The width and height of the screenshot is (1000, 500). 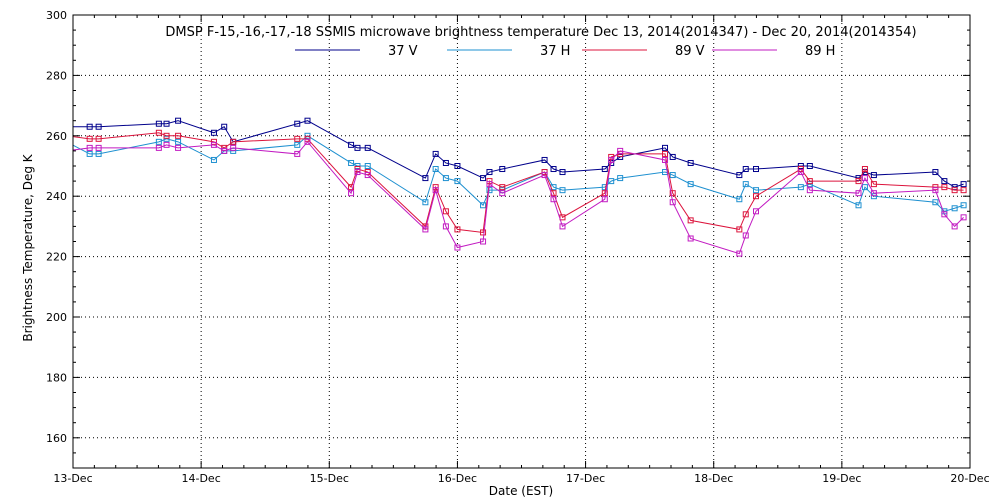 I want to click on x-tick-label: 14-Dec, so click(x=201, y=478).